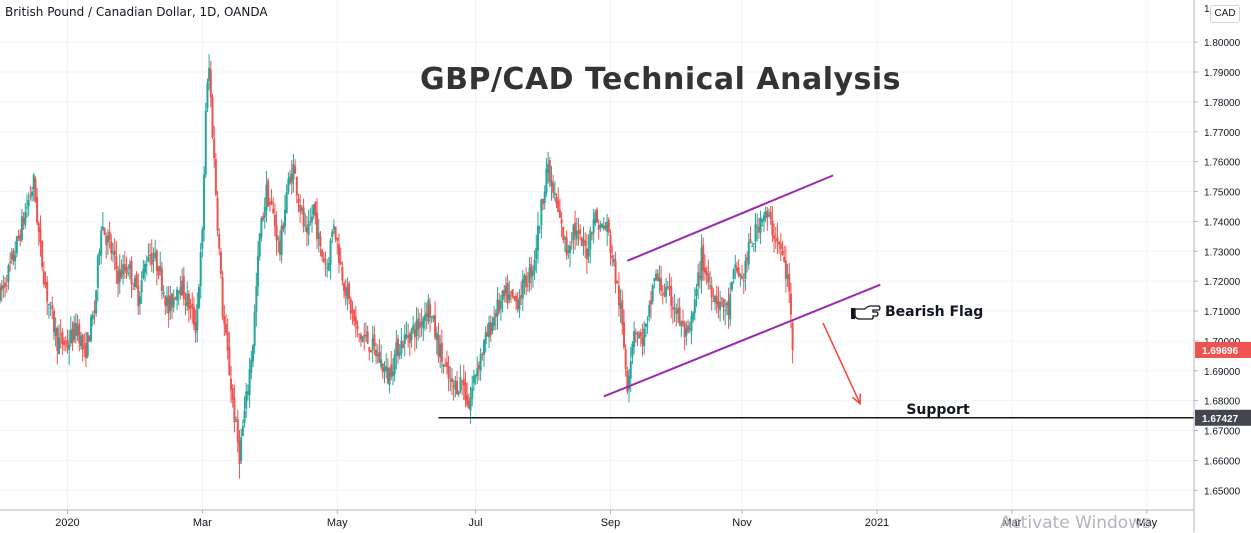 The height and width of the screenshot is (533, 1251). I want to click on channel-lower-line, so click(742, 340).